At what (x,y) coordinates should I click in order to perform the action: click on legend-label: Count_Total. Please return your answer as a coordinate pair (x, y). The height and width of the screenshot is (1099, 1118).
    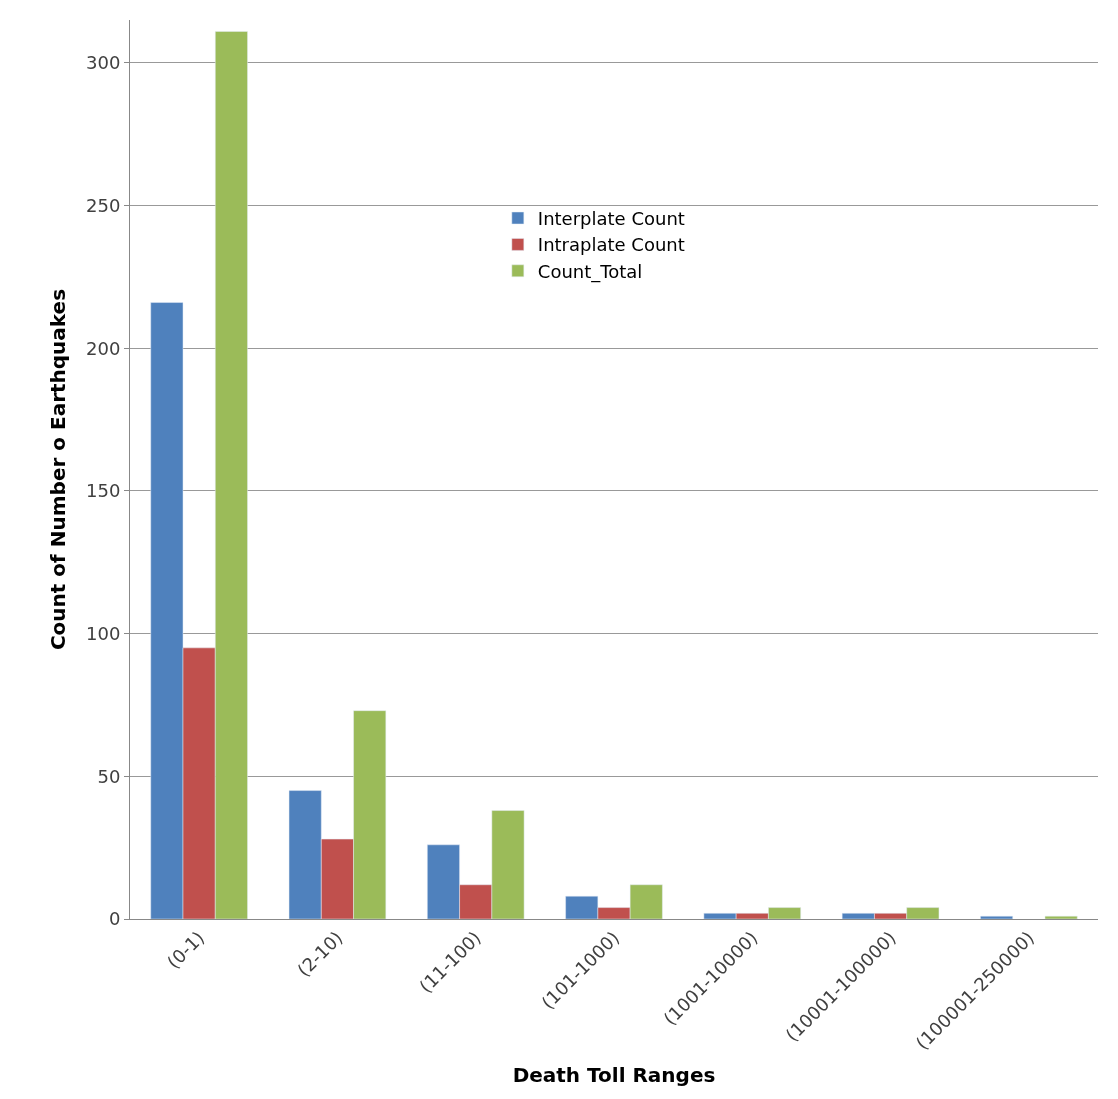
    Looking at the image, I should click on (590, 271).